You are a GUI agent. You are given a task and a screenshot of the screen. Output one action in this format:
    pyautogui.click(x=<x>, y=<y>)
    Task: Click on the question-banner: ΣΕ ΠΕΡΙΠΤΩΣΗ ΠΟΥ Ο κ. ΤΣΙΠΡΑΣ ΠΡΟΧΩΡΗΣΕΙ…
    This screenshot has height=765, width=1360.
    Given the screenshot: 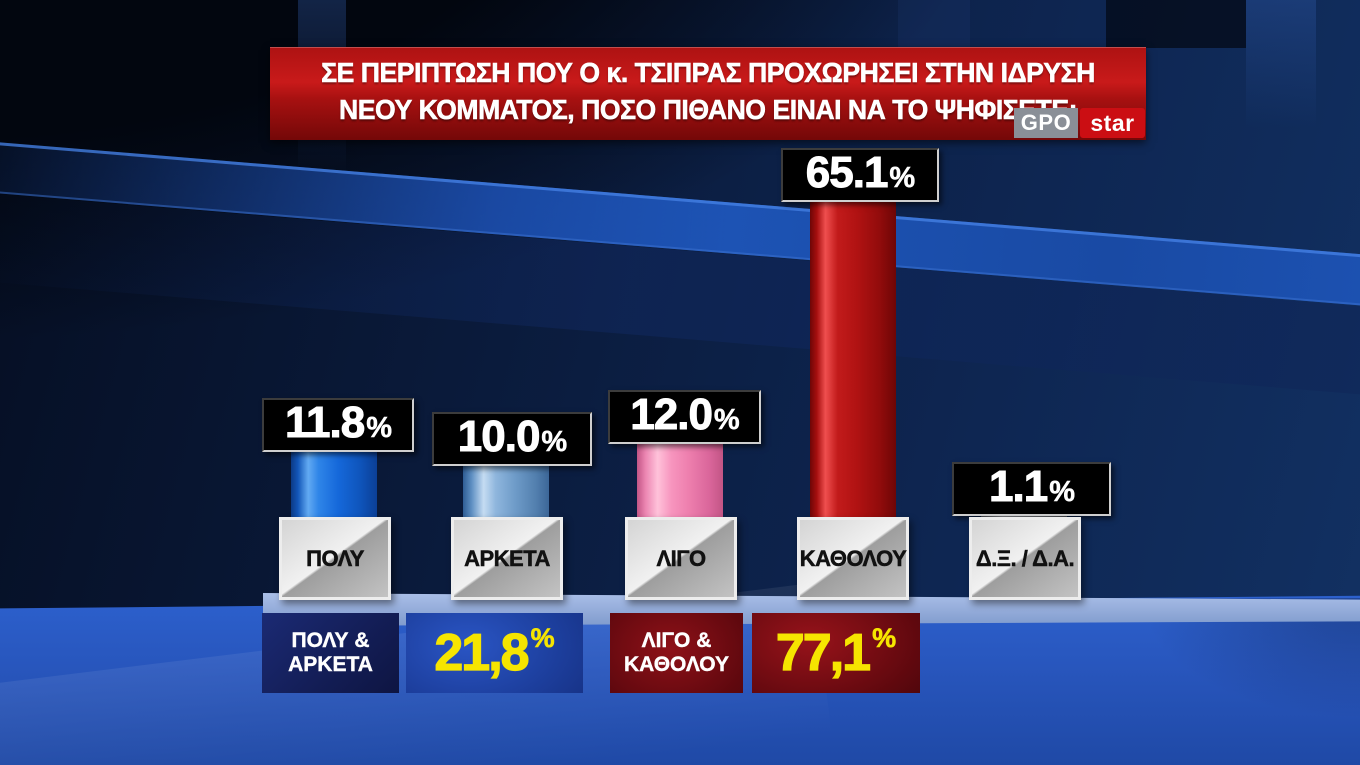 What is the action you would take?
    pyautogui.click(x=708, y=93)
    